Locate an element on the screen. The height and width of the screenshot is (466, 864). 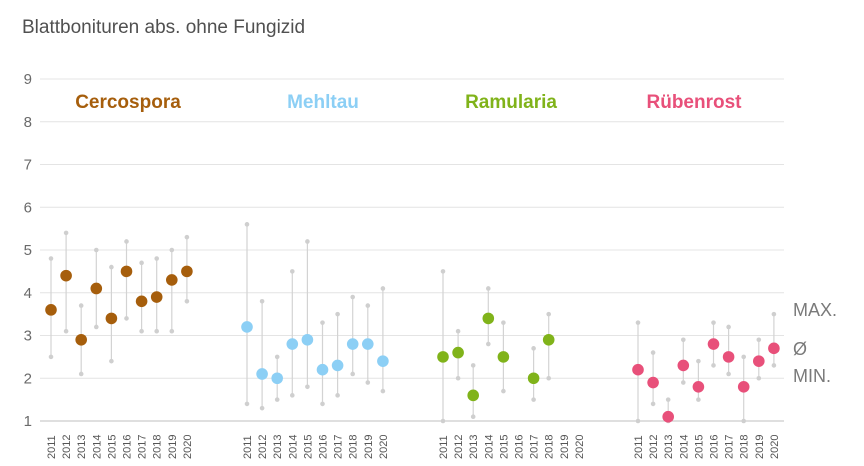
legend-mean-label: Ø is located at coordinates (800, 349).